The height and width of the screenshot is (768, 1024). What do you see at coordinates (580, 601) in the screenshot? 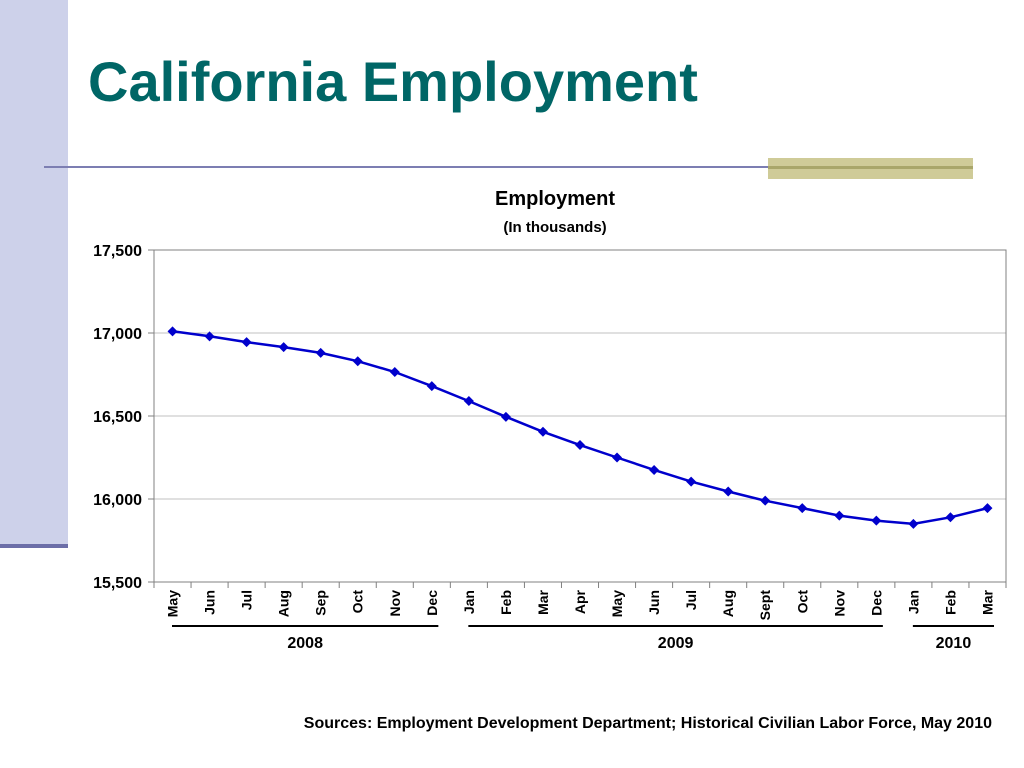
I see `x-tick-label: Apr` at bounding box center [580, 601].